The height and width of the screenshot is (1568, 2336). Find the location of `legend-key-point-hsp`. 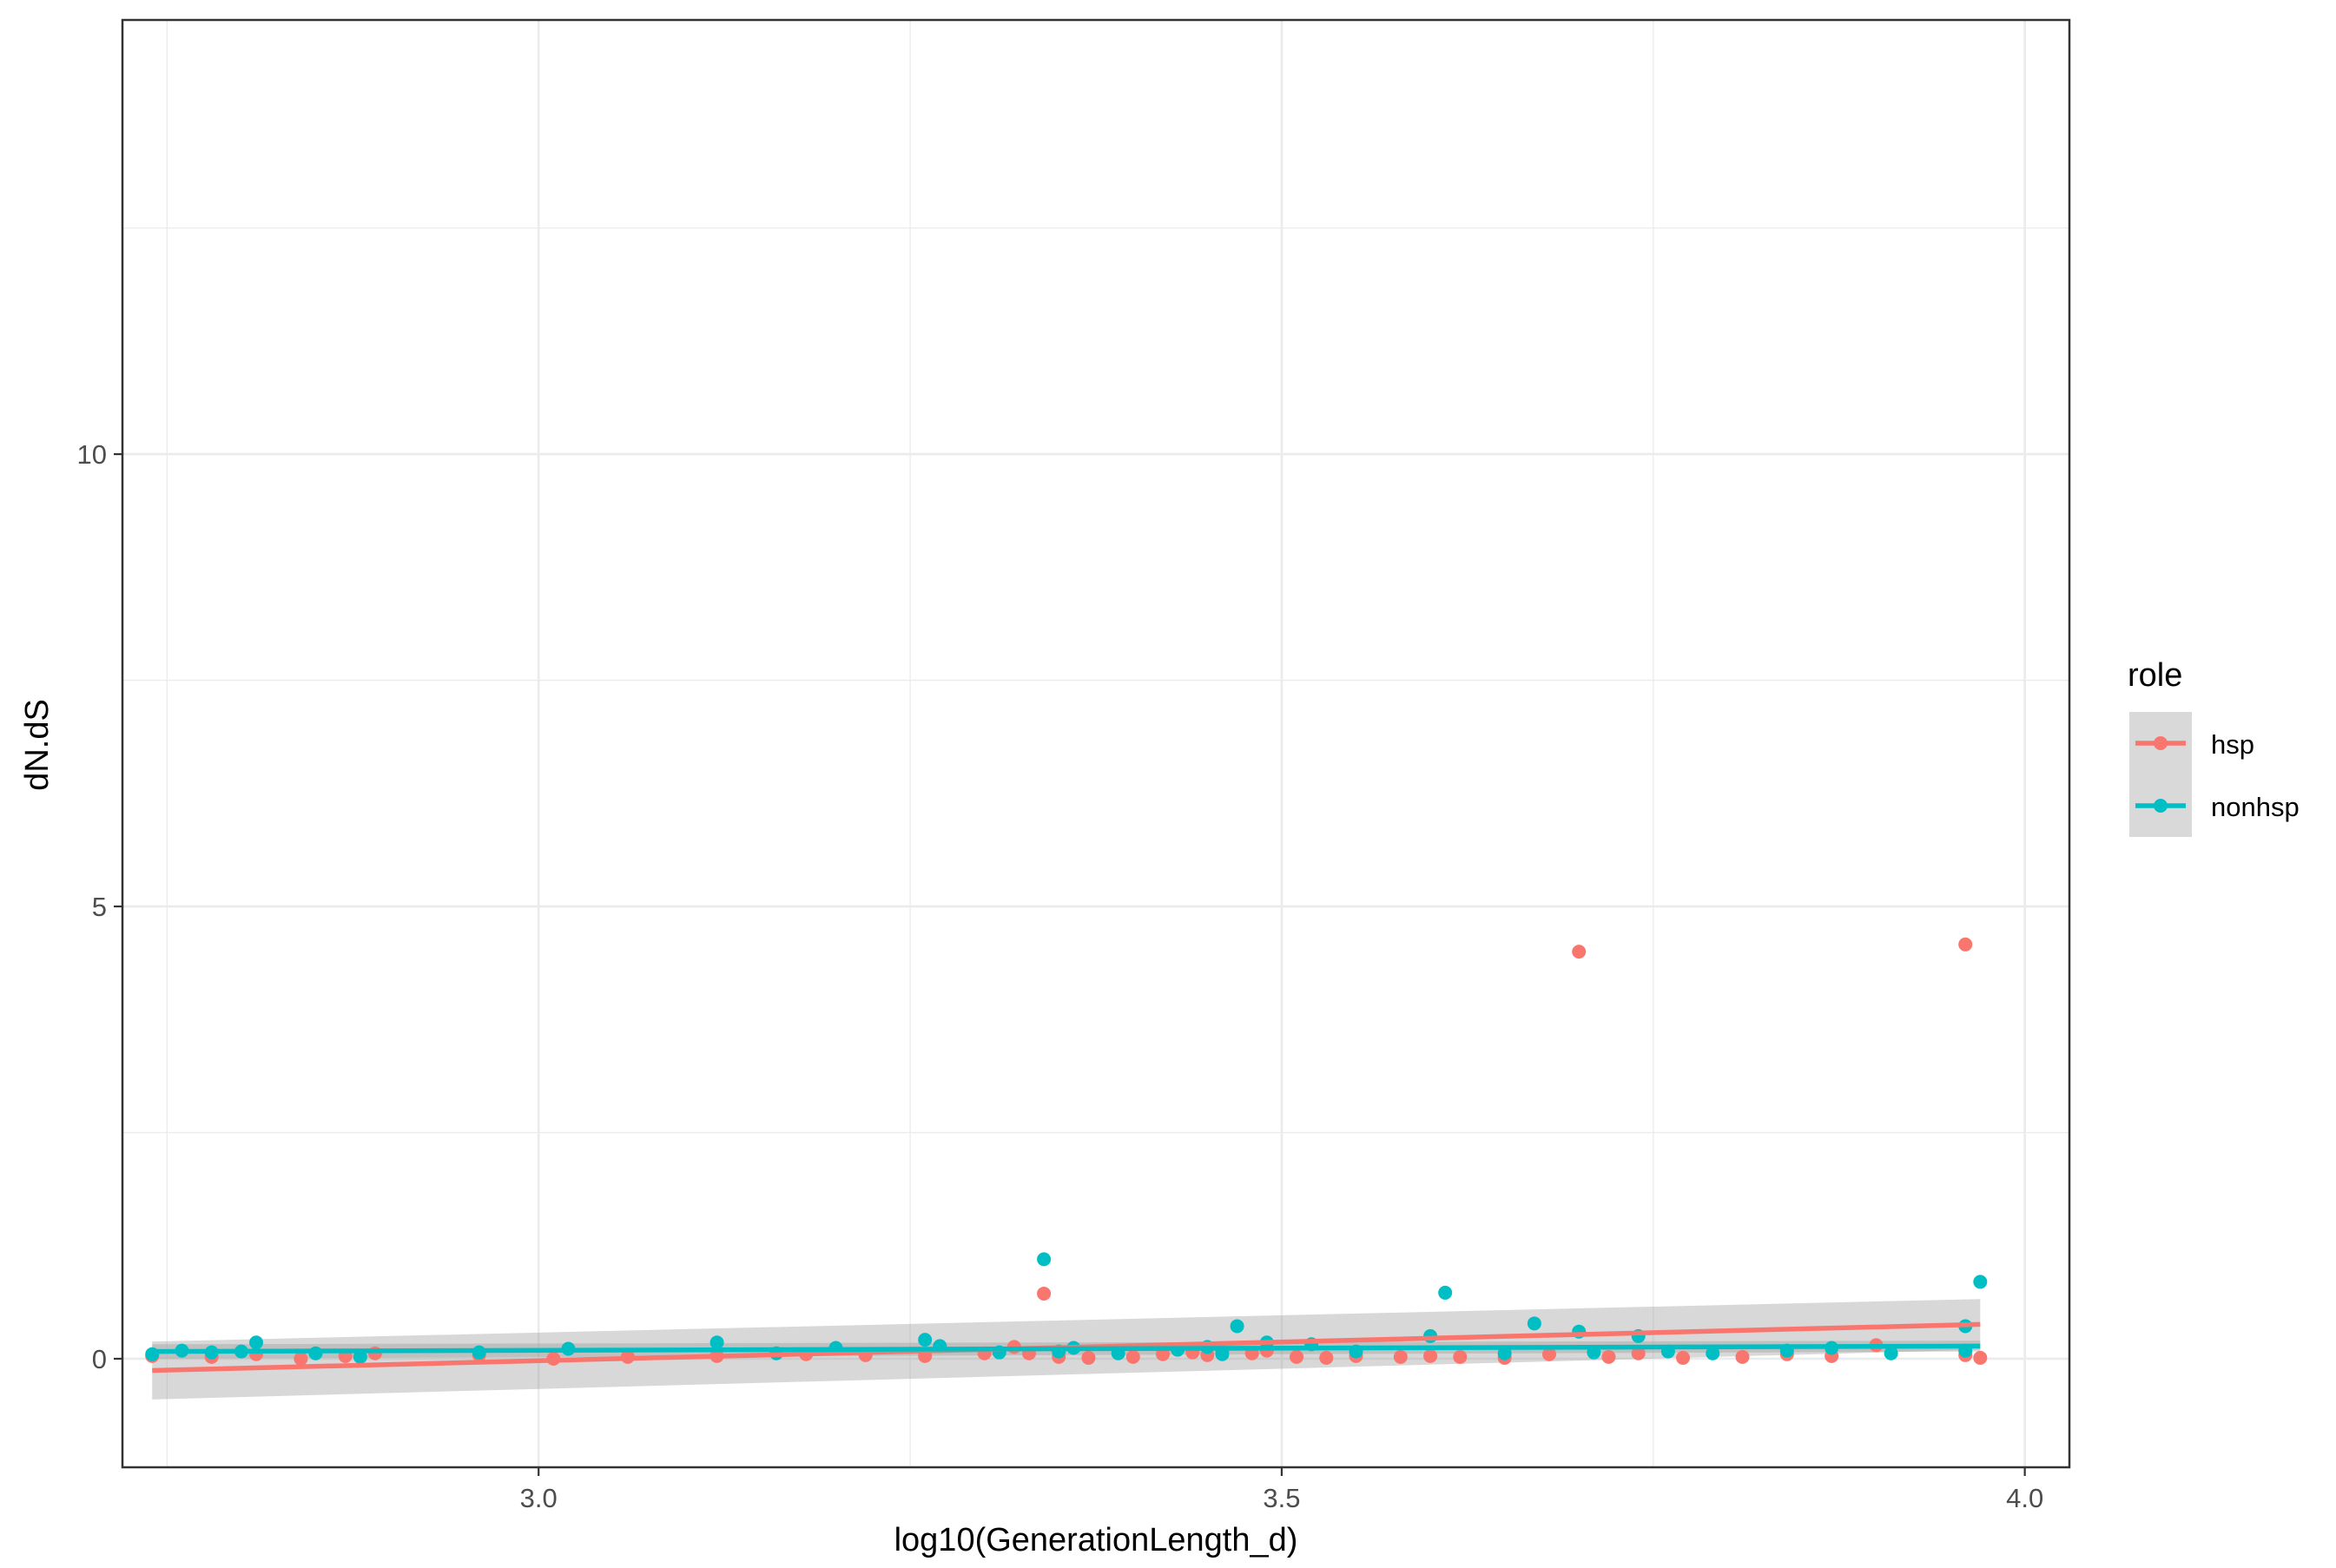

legend-key-point-hsp is located at coordinates (2161, 743).